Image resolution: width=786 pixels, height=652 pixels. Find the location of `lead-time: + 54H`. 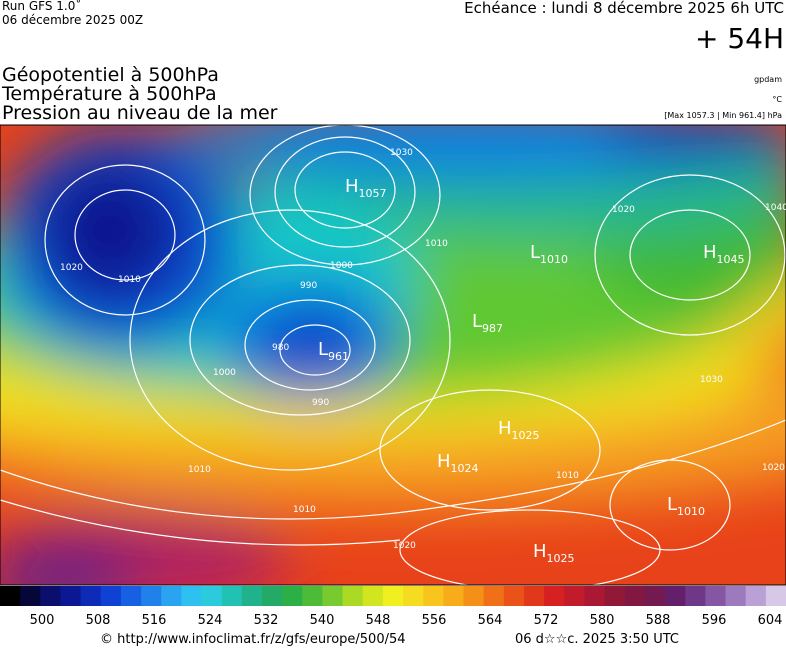

lead-time: + 54H is located at coordinates (739, 38).